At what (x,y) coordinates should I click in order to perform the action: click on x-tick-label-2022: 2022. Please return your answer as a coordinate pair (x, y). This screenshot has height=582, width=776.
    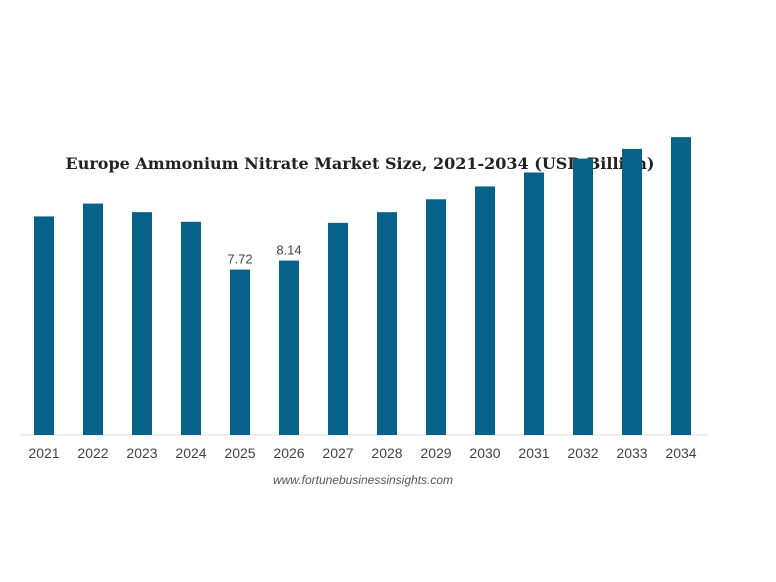
    Looking at the image, I should click on (92, 453).